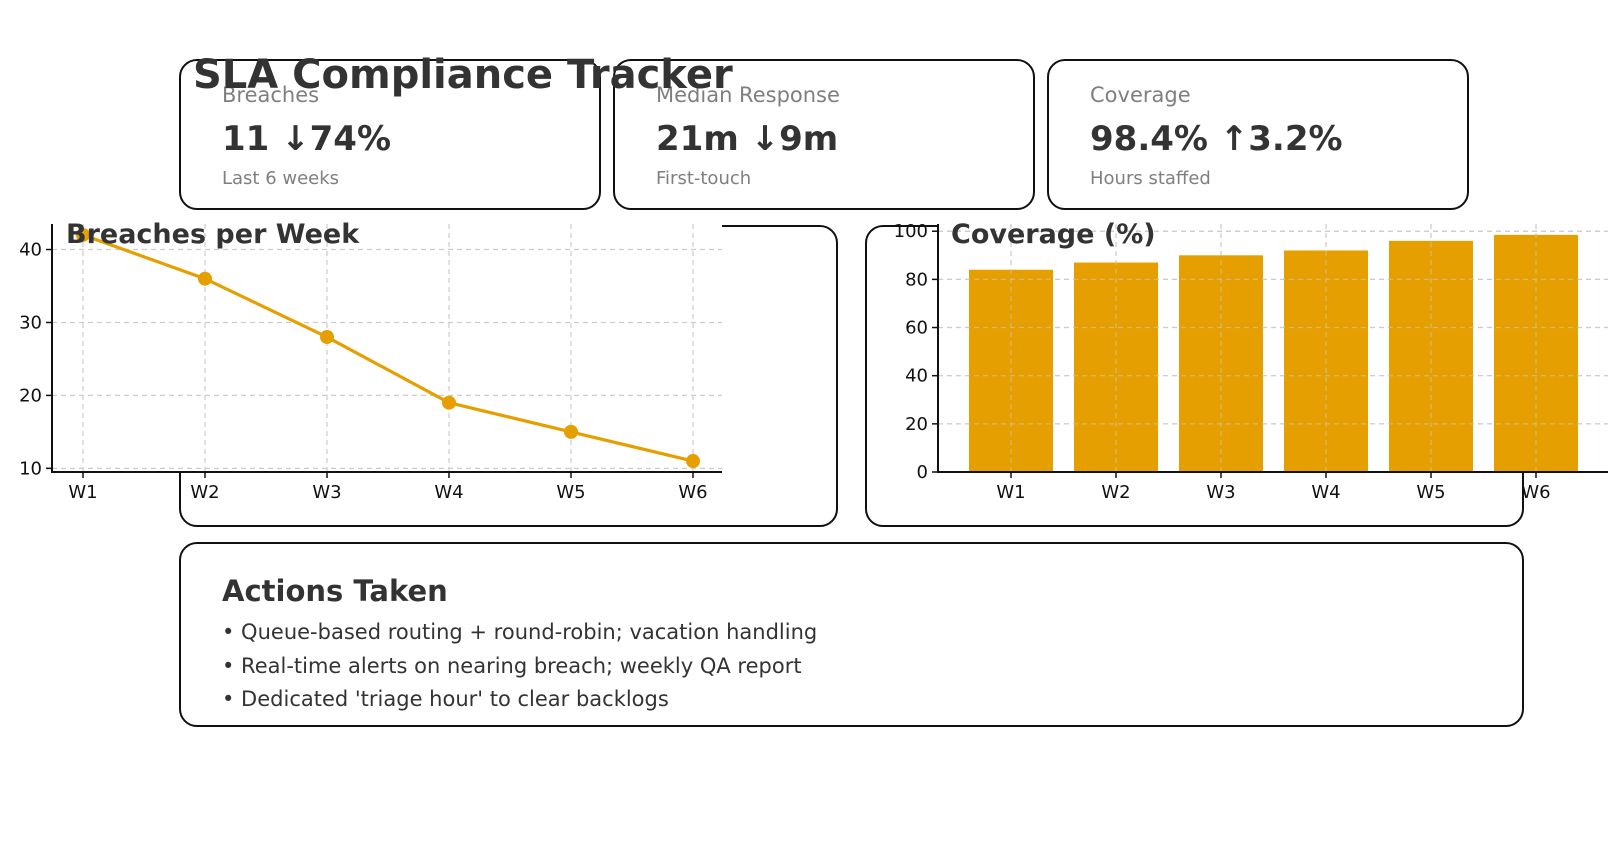  What do you see at coordinates (922, 472) in the screenshot?
I see `y-tick-label: 0` at bounding box center [922, 472].